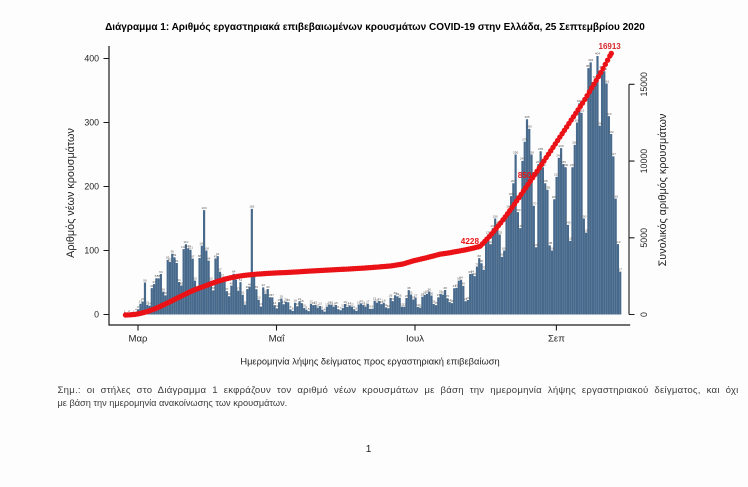 Image resolution: width=748 pixels, height=487 pixels. What do you see at coordinates (218, 254) in the screenshot?
I see `svg-text: 91` at bounding box center [218, 254].